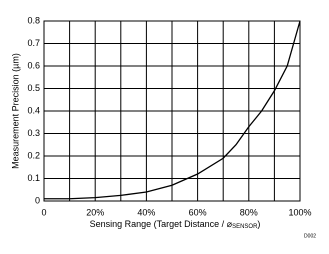  I want to click on y-tick-label: 0.4, so click(33, 110).